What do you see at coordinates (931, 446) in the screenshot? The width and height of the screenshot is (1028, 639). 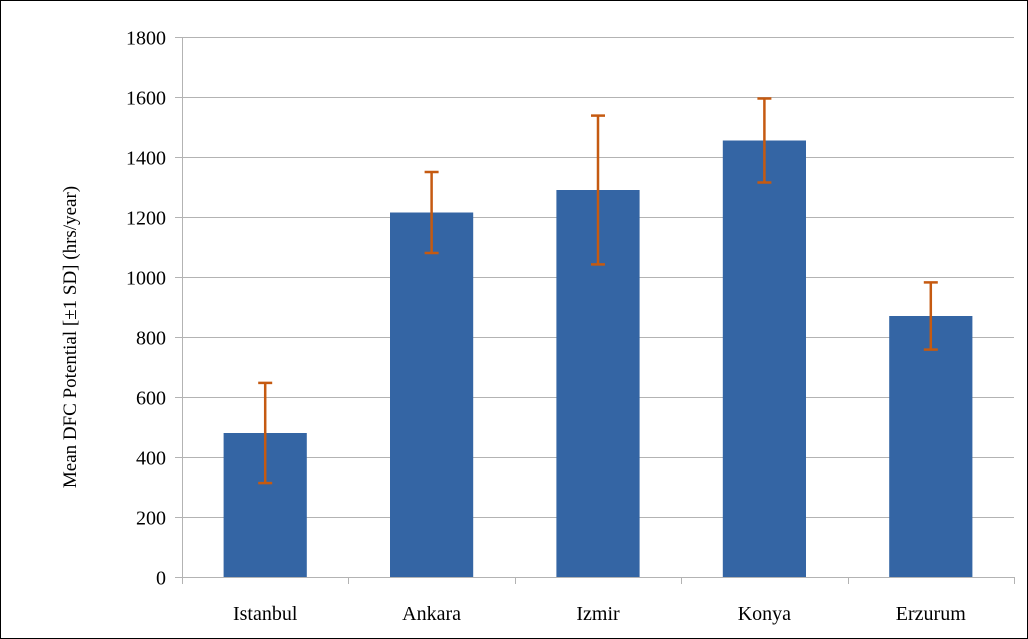 I see `bar-erzurum` at bounding box center [931, 446].